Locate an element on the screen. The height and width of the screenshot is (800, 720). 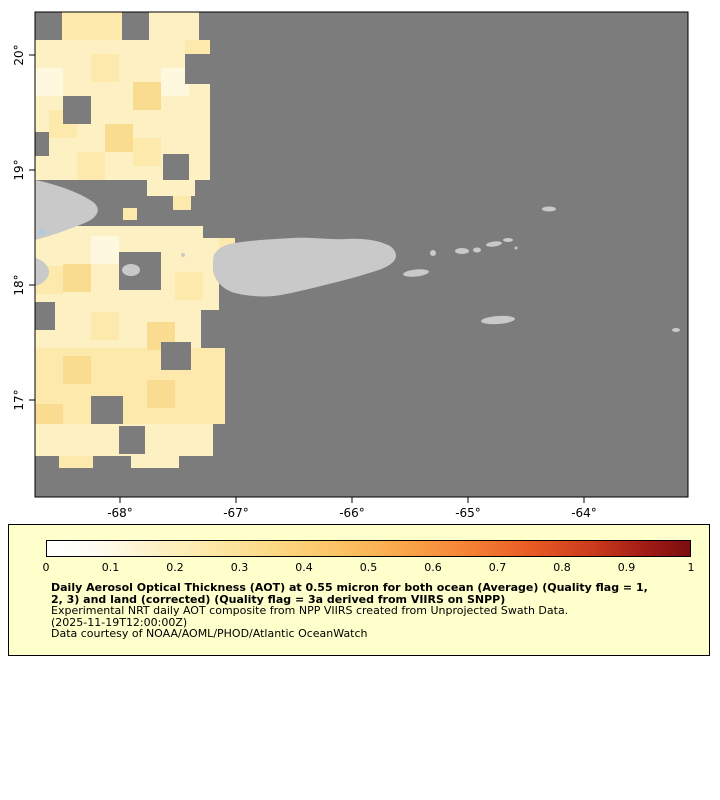
st-croix-island is located at coordinates (498, 320).